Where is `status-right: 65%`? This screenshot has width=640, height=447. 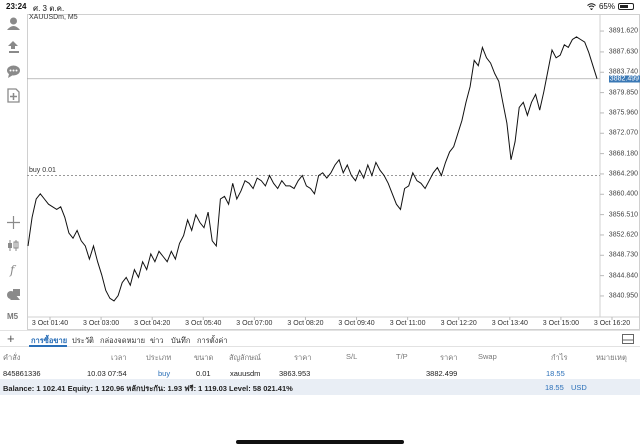 status-right: 65% is located at coordinates (610, 6).